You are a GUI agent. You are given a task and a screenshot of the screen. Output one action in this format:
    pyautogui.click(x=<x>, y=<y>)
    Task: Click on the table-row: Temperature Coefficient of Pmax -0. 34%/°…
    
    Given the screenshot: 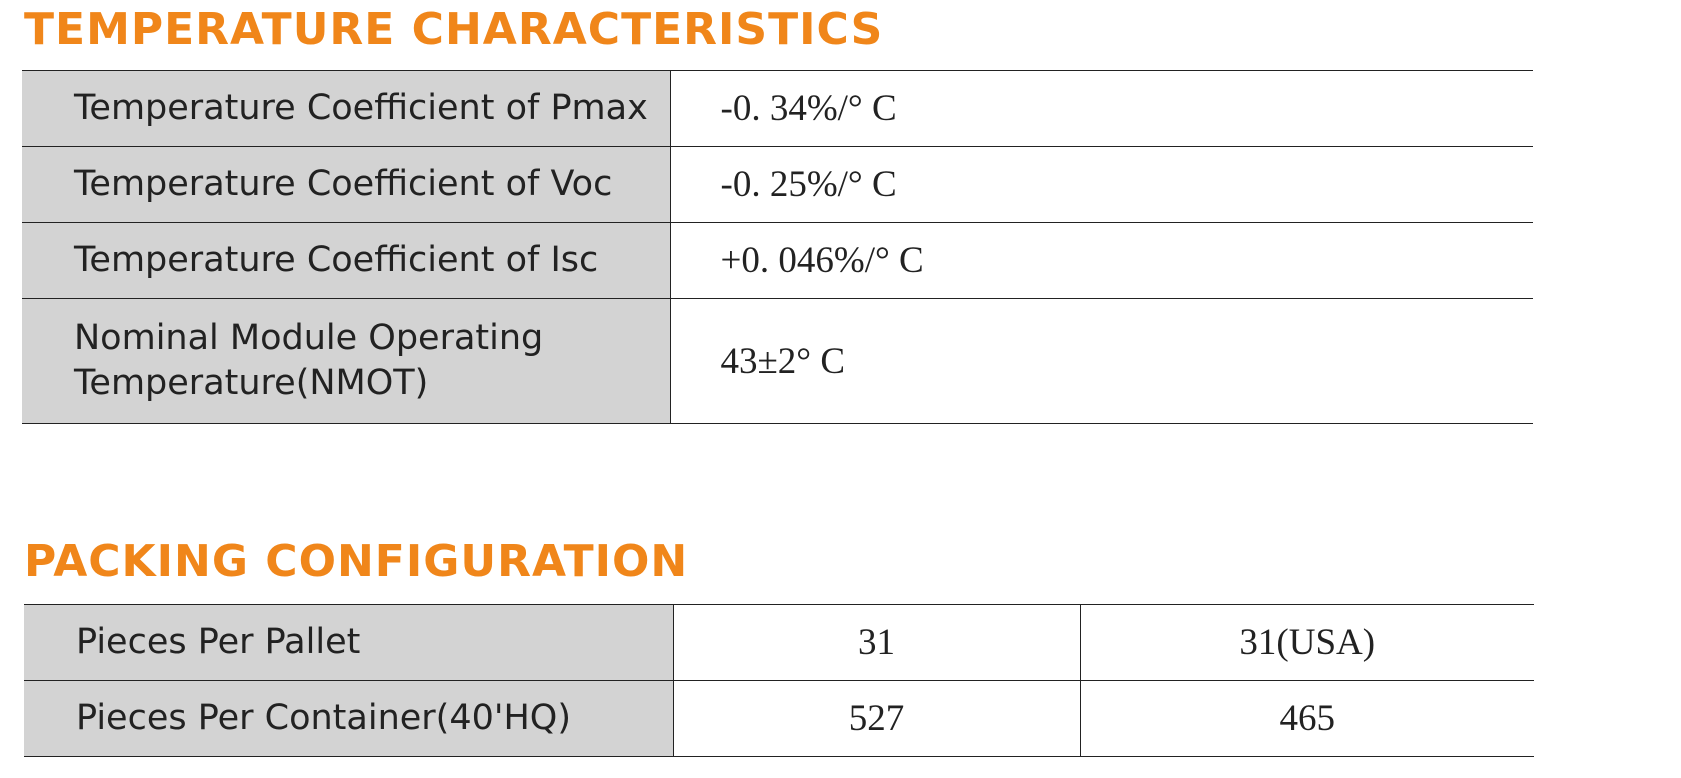 What is the action you would take?
    pyautogui.click(x=777, y=108)
    